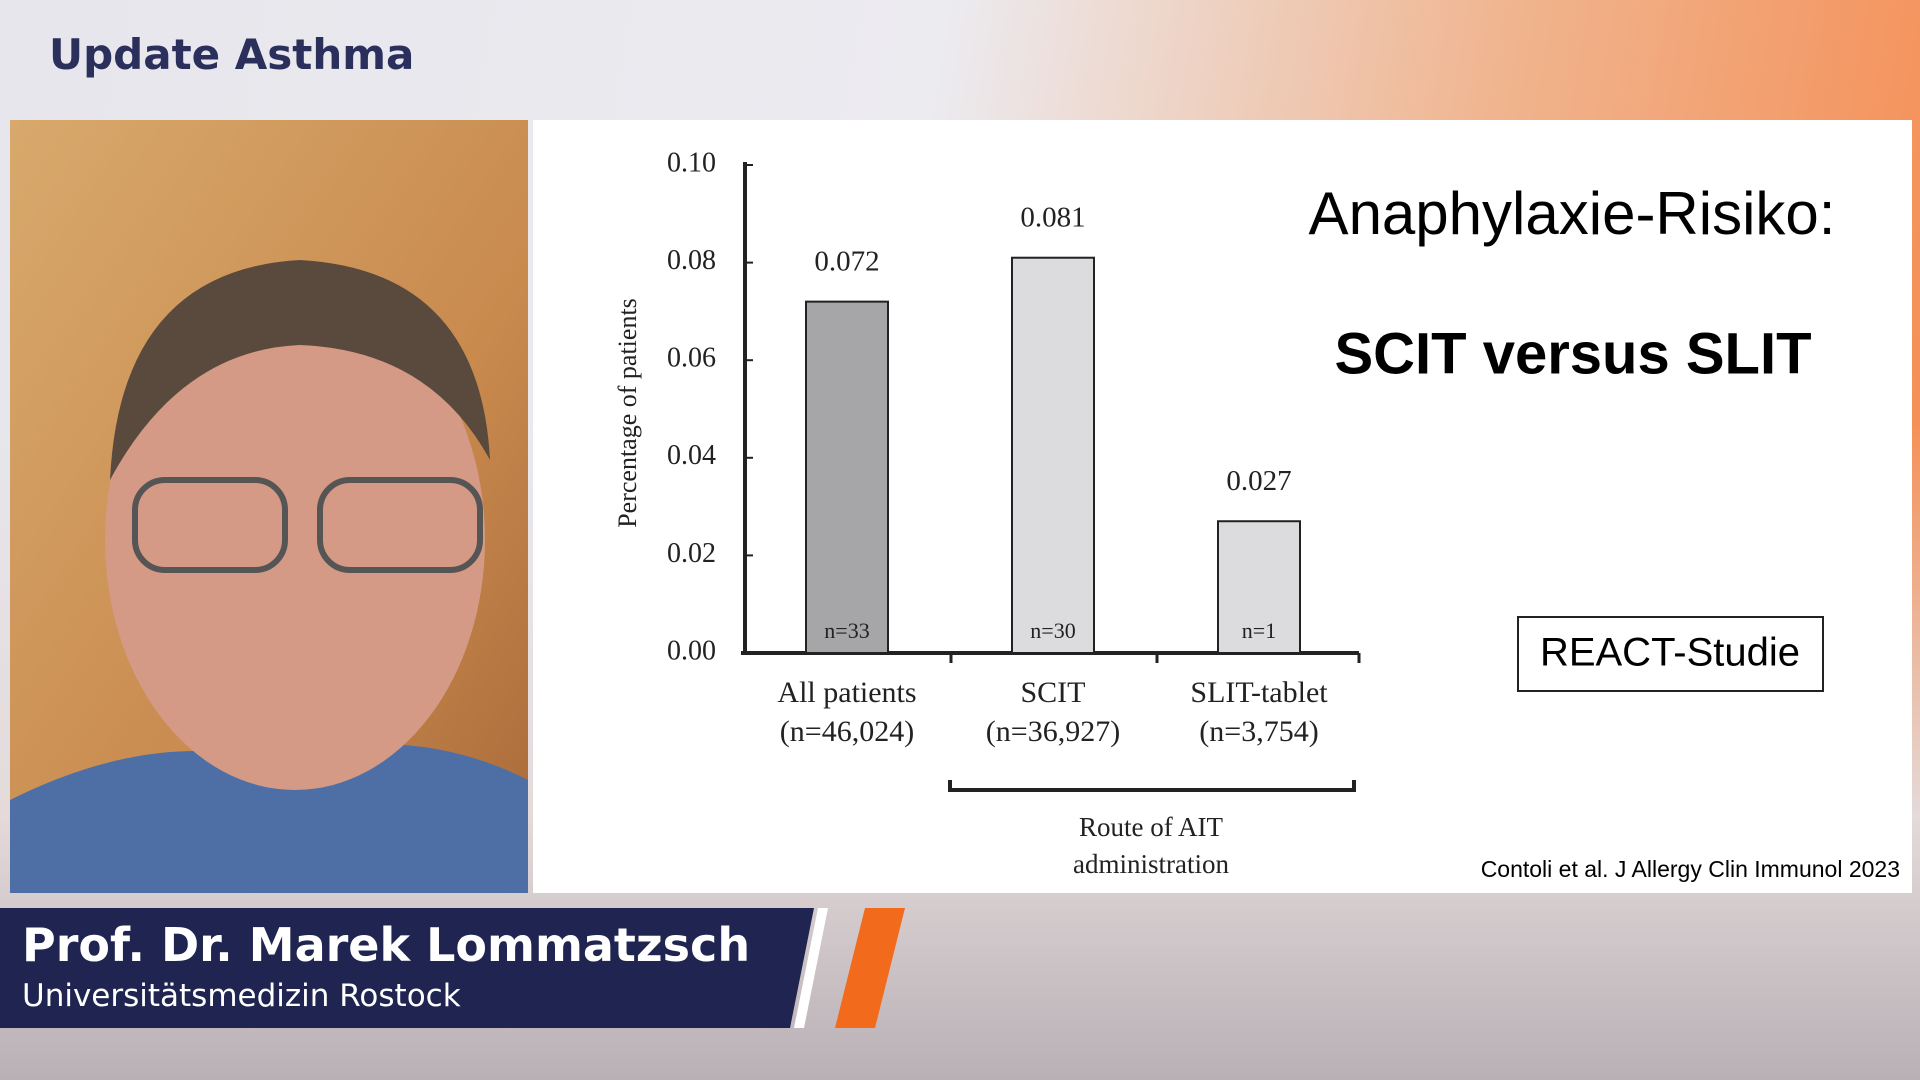 Image resolution: width=1920 pixels, height=1080 pixels. Describe the element at coordinates (691, 162) in the screenshot. I see `y-tick-label: 0.10` at that location.